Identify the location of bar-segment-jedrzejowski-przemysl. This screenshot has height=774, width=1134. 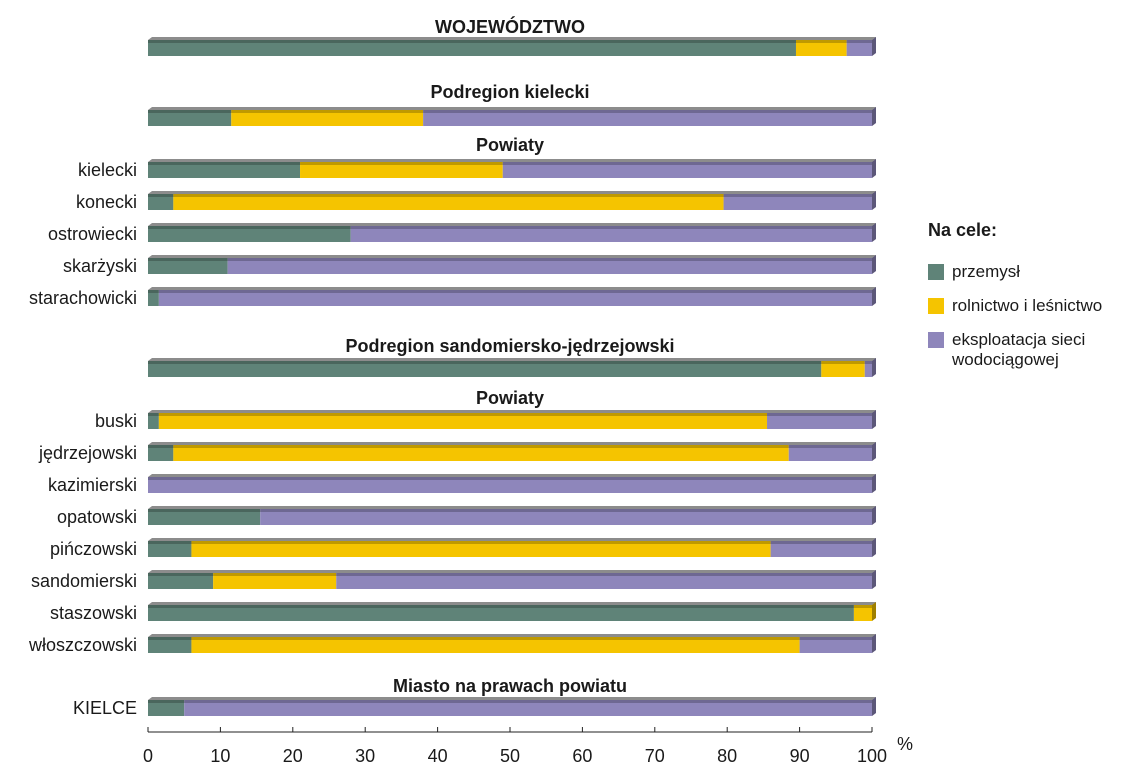
(161, 453).